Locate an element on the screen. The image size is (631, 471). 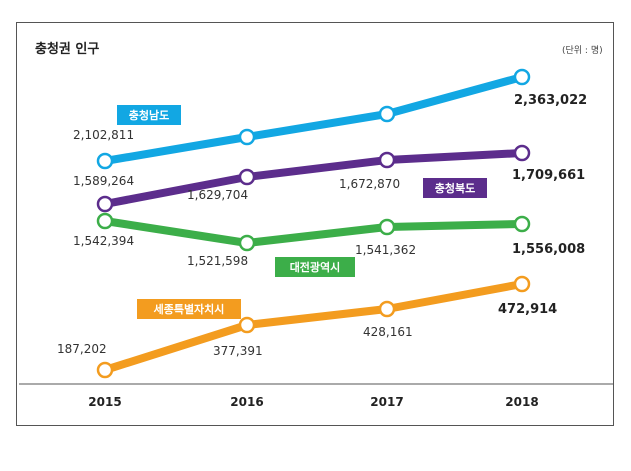
data-label: 1,589,264 is located at coordinates (103, 181).